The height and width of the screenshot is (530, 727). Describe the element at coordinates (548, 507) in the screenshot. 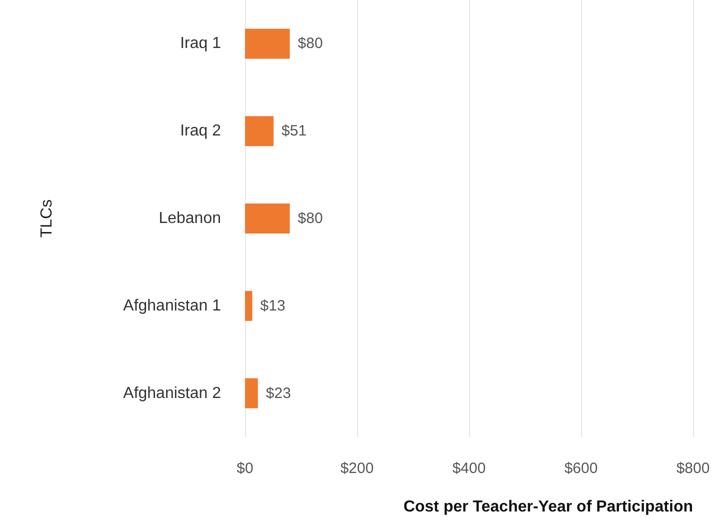

I see `x-axis-title: Cost per Teacher-Year of Participation` at that location.